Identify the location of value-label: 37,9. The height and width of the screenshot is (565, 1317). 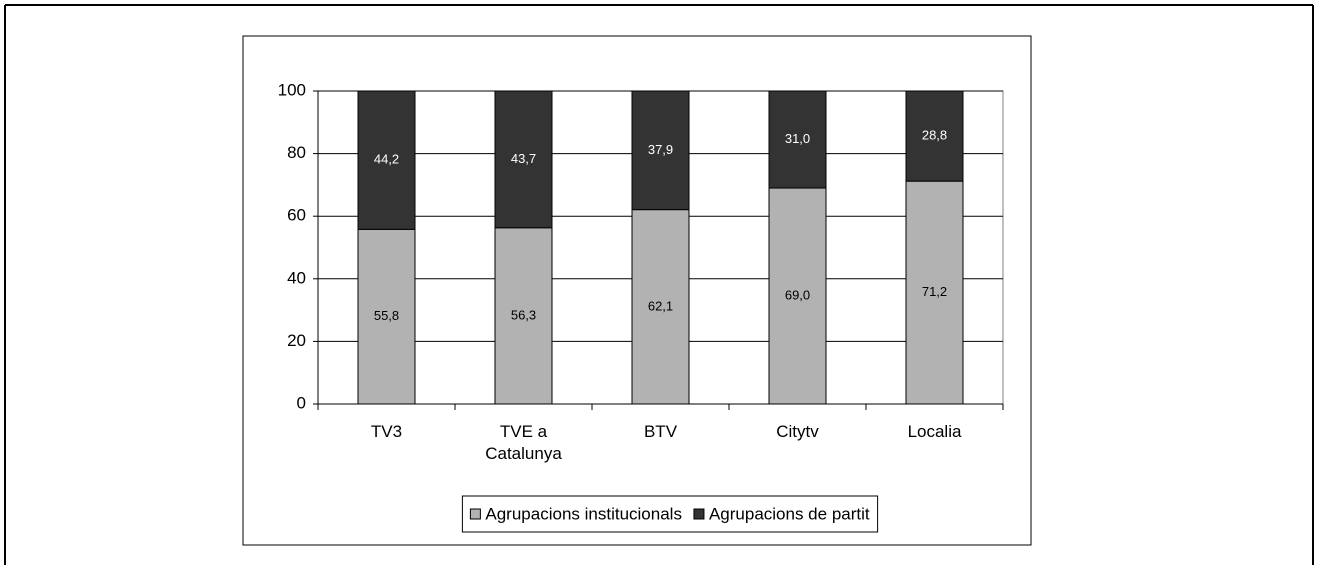
(660, 149).